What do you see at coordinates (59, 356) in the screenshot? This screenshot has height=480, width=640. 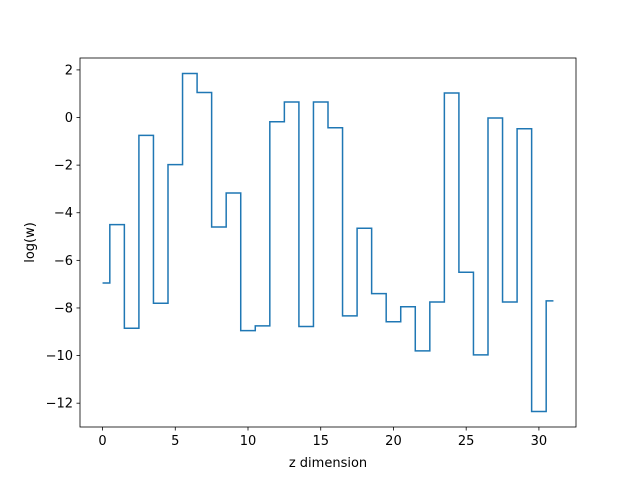 I see `y-tick-label: −10` at bounding box center [59, 356].